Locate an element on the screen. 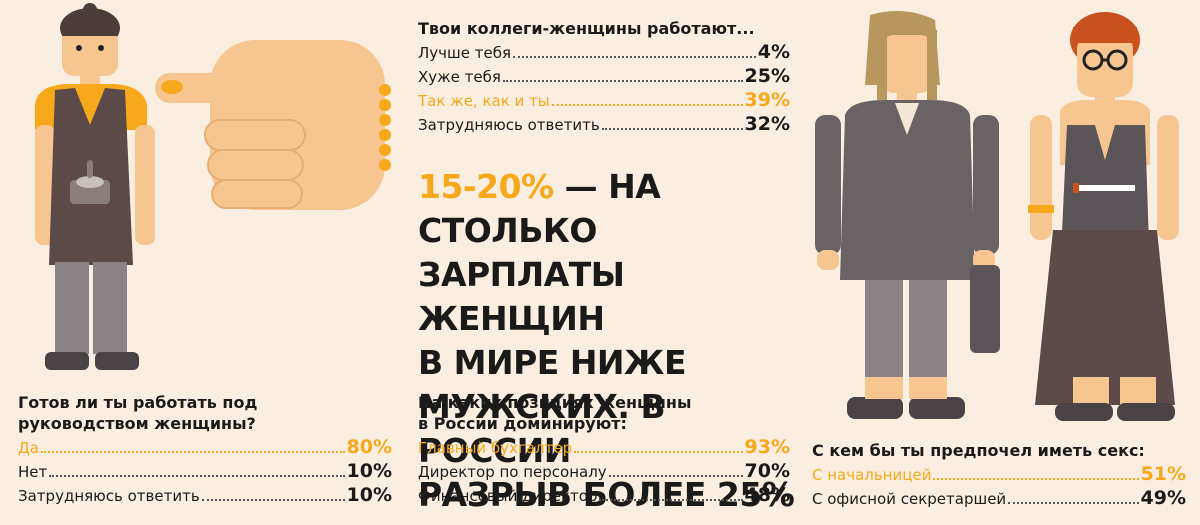 Image resolution: width=1200 pixels, height=525 pixels. poll-row: Финансовый директор 48% is located at coordinates (604, 496).